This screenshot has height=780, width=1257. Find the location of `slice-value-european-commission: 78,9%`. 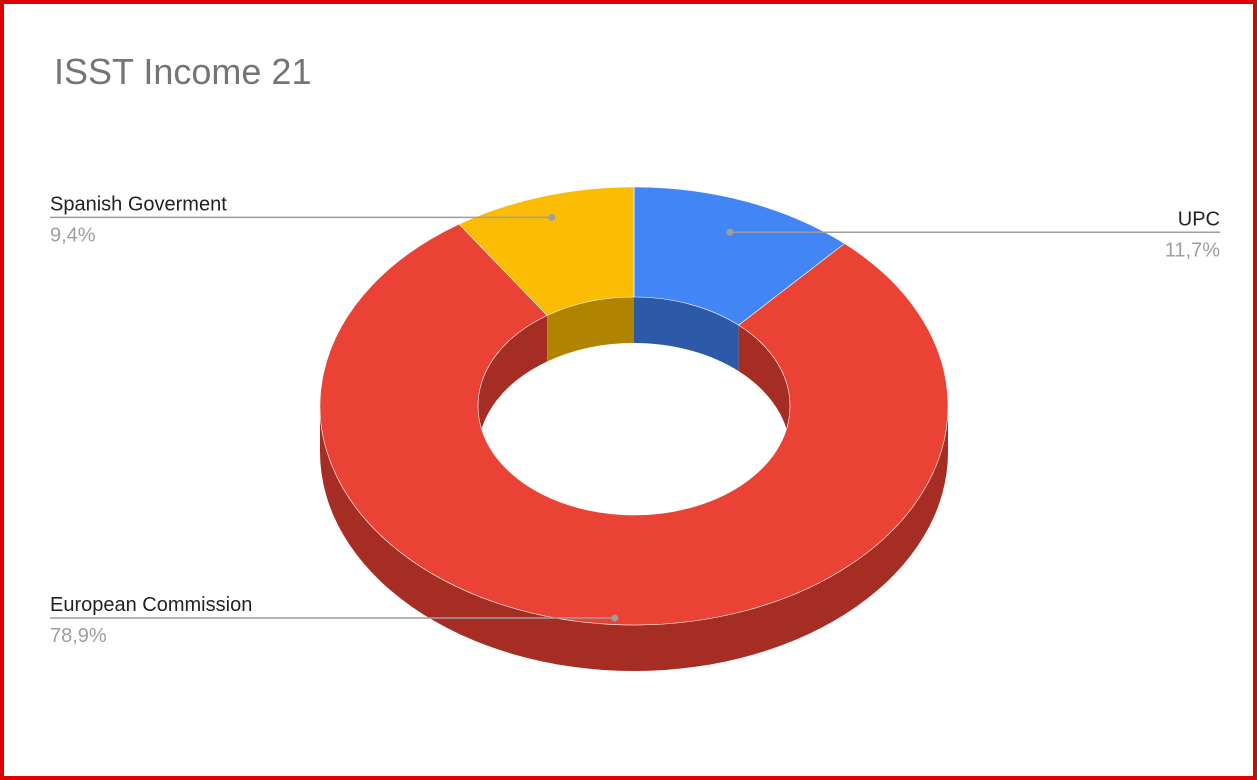

slice-value-european-commission: 78,9% is located at coordinates (78, 636).